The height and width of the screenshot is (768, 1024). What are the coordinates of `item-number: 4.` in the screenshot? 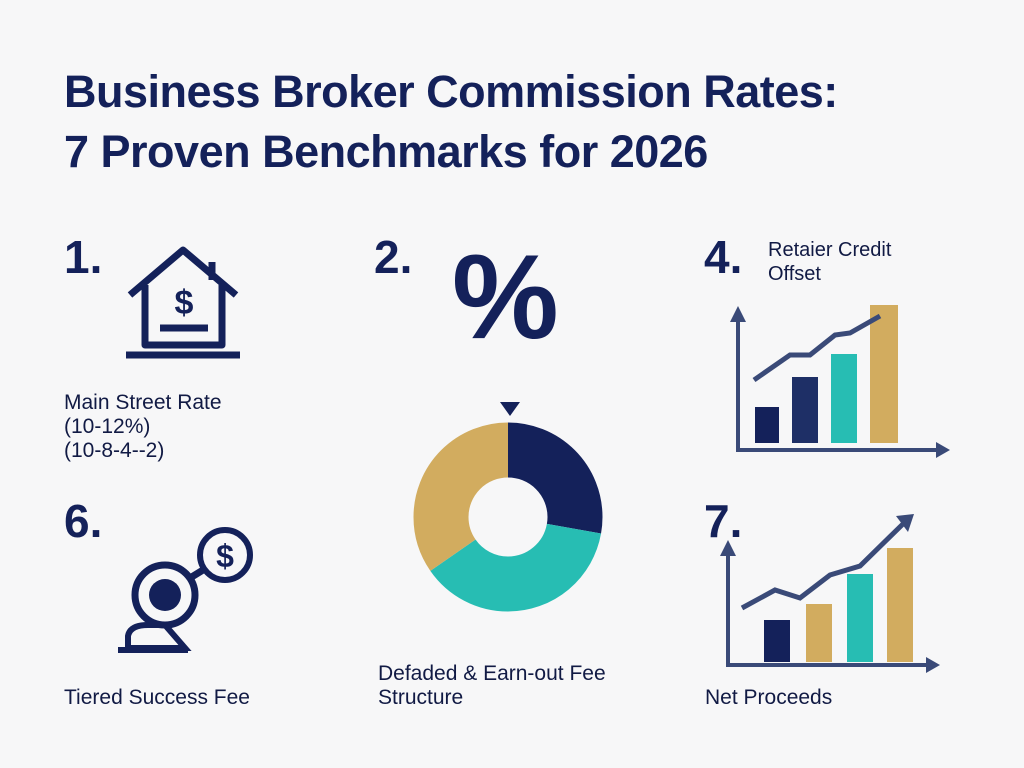 It's located at (723, 257).